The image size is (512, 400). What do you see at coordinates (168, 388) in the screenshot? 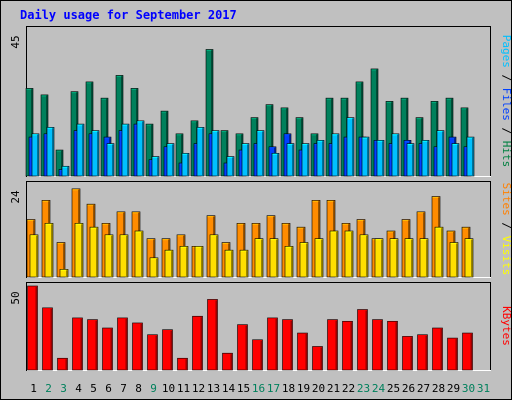
I see `day-label-10: 10` at bounding box center [168, 388].